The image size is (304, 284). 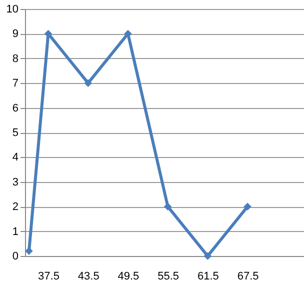 What do you see at coordinates (15, 256) in the screenshot?
I see `y-tick-label: 0` at bounding box center [15, 256].